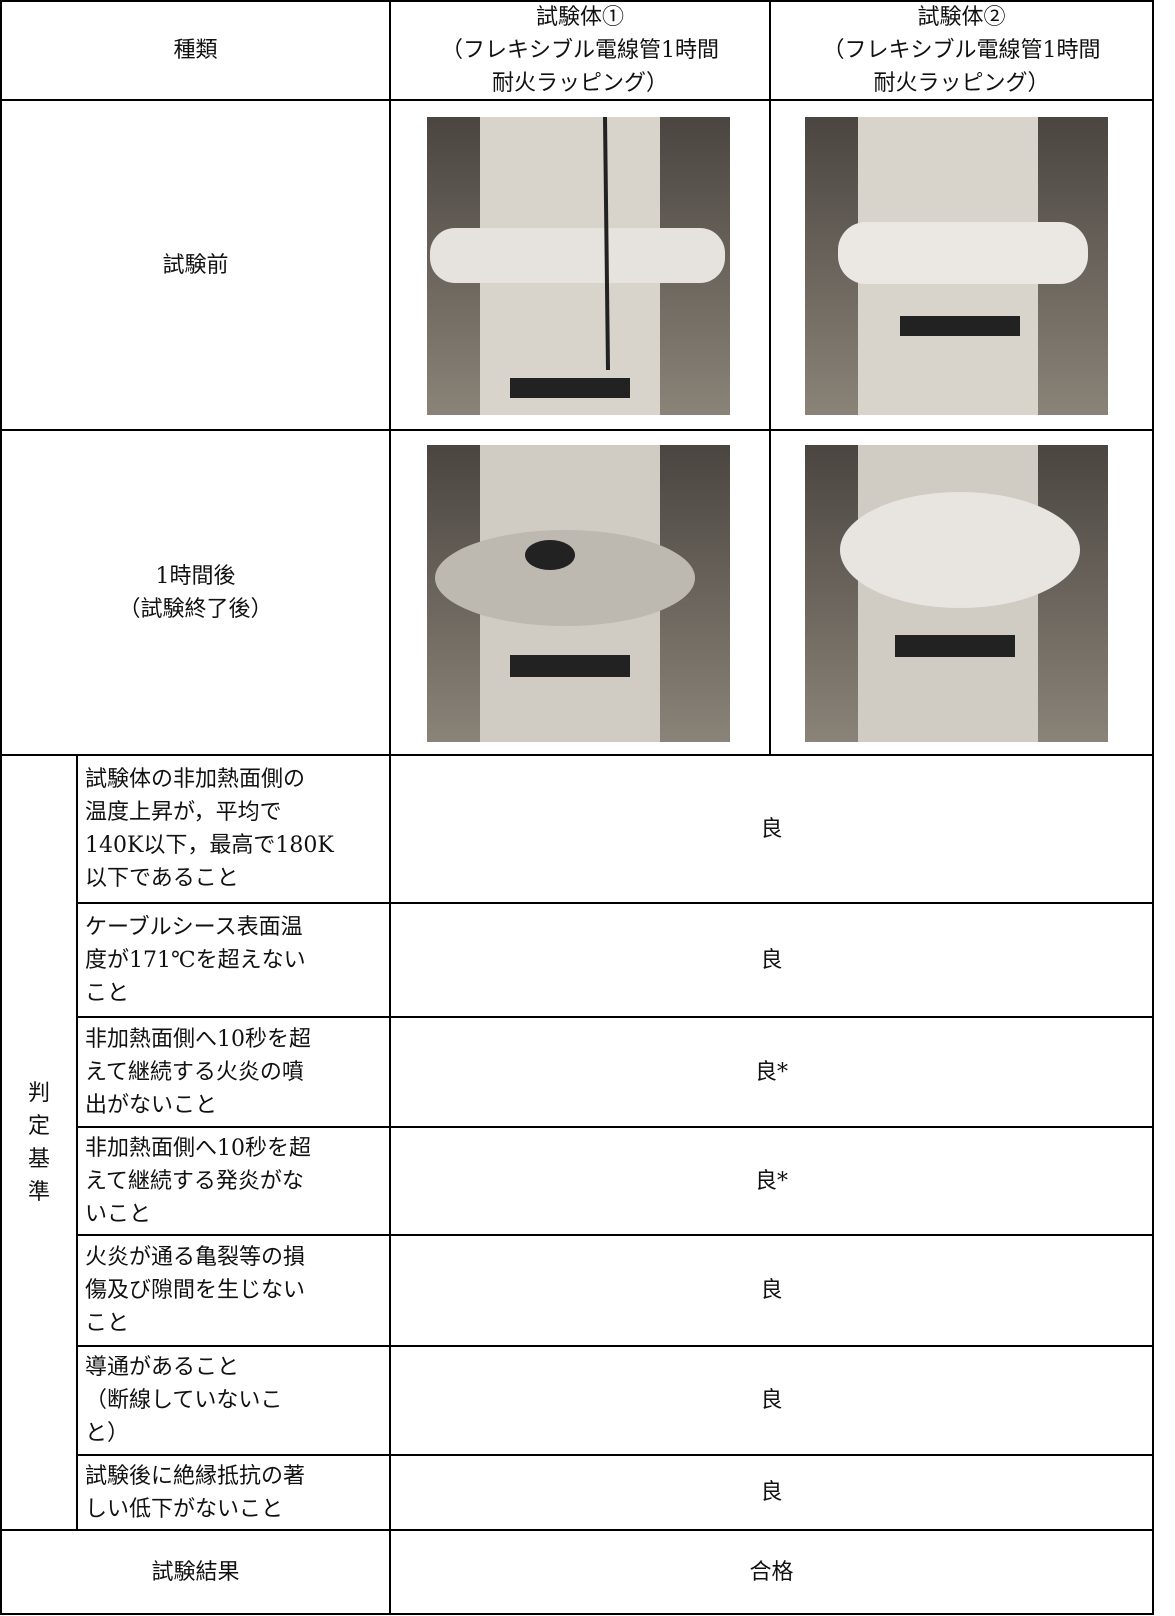 The image size is (1175, 1616). What do you see at coordinates (195, 779) in the screenshot?
I see `text-line: 試験体の非加熱面側の` at bounding box center [195, 779].